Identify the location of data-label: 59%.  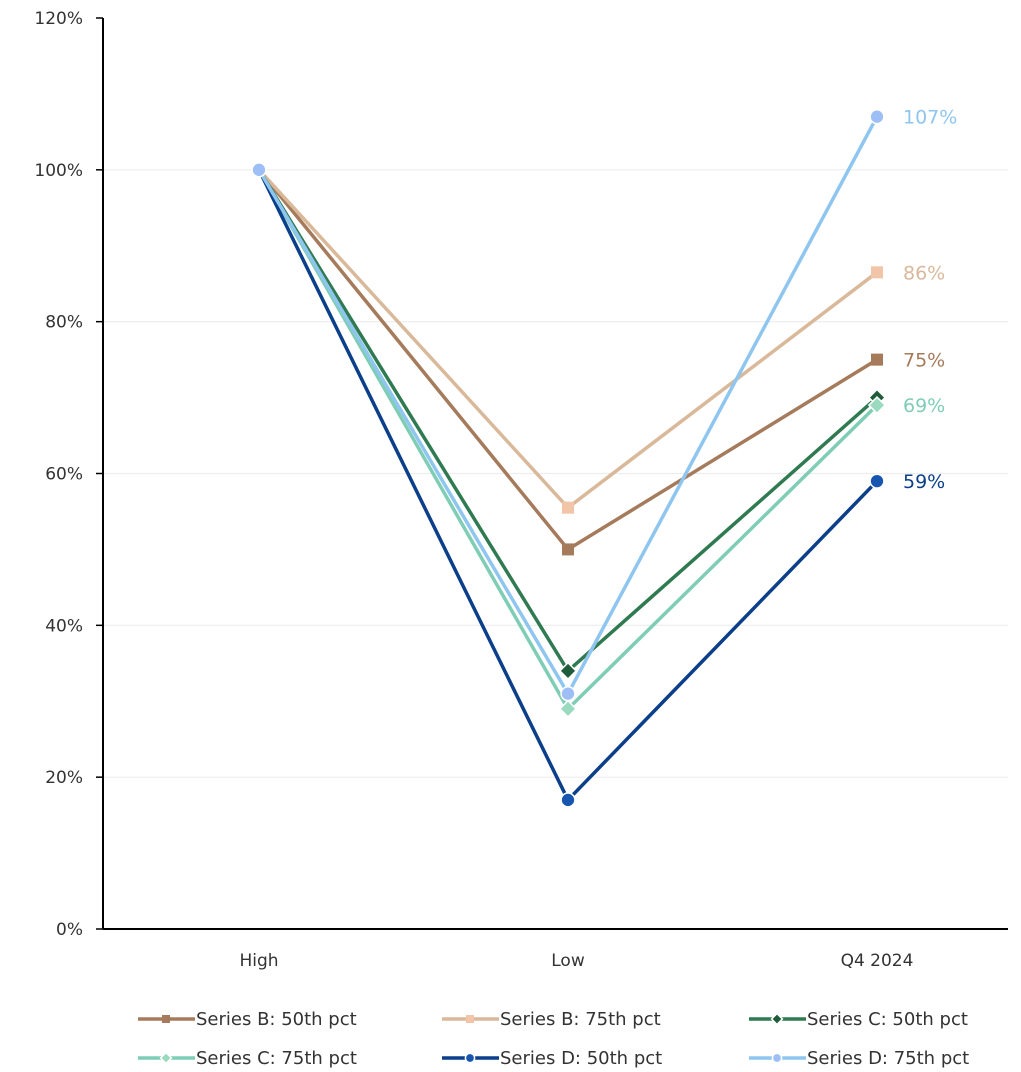
(924, 482).